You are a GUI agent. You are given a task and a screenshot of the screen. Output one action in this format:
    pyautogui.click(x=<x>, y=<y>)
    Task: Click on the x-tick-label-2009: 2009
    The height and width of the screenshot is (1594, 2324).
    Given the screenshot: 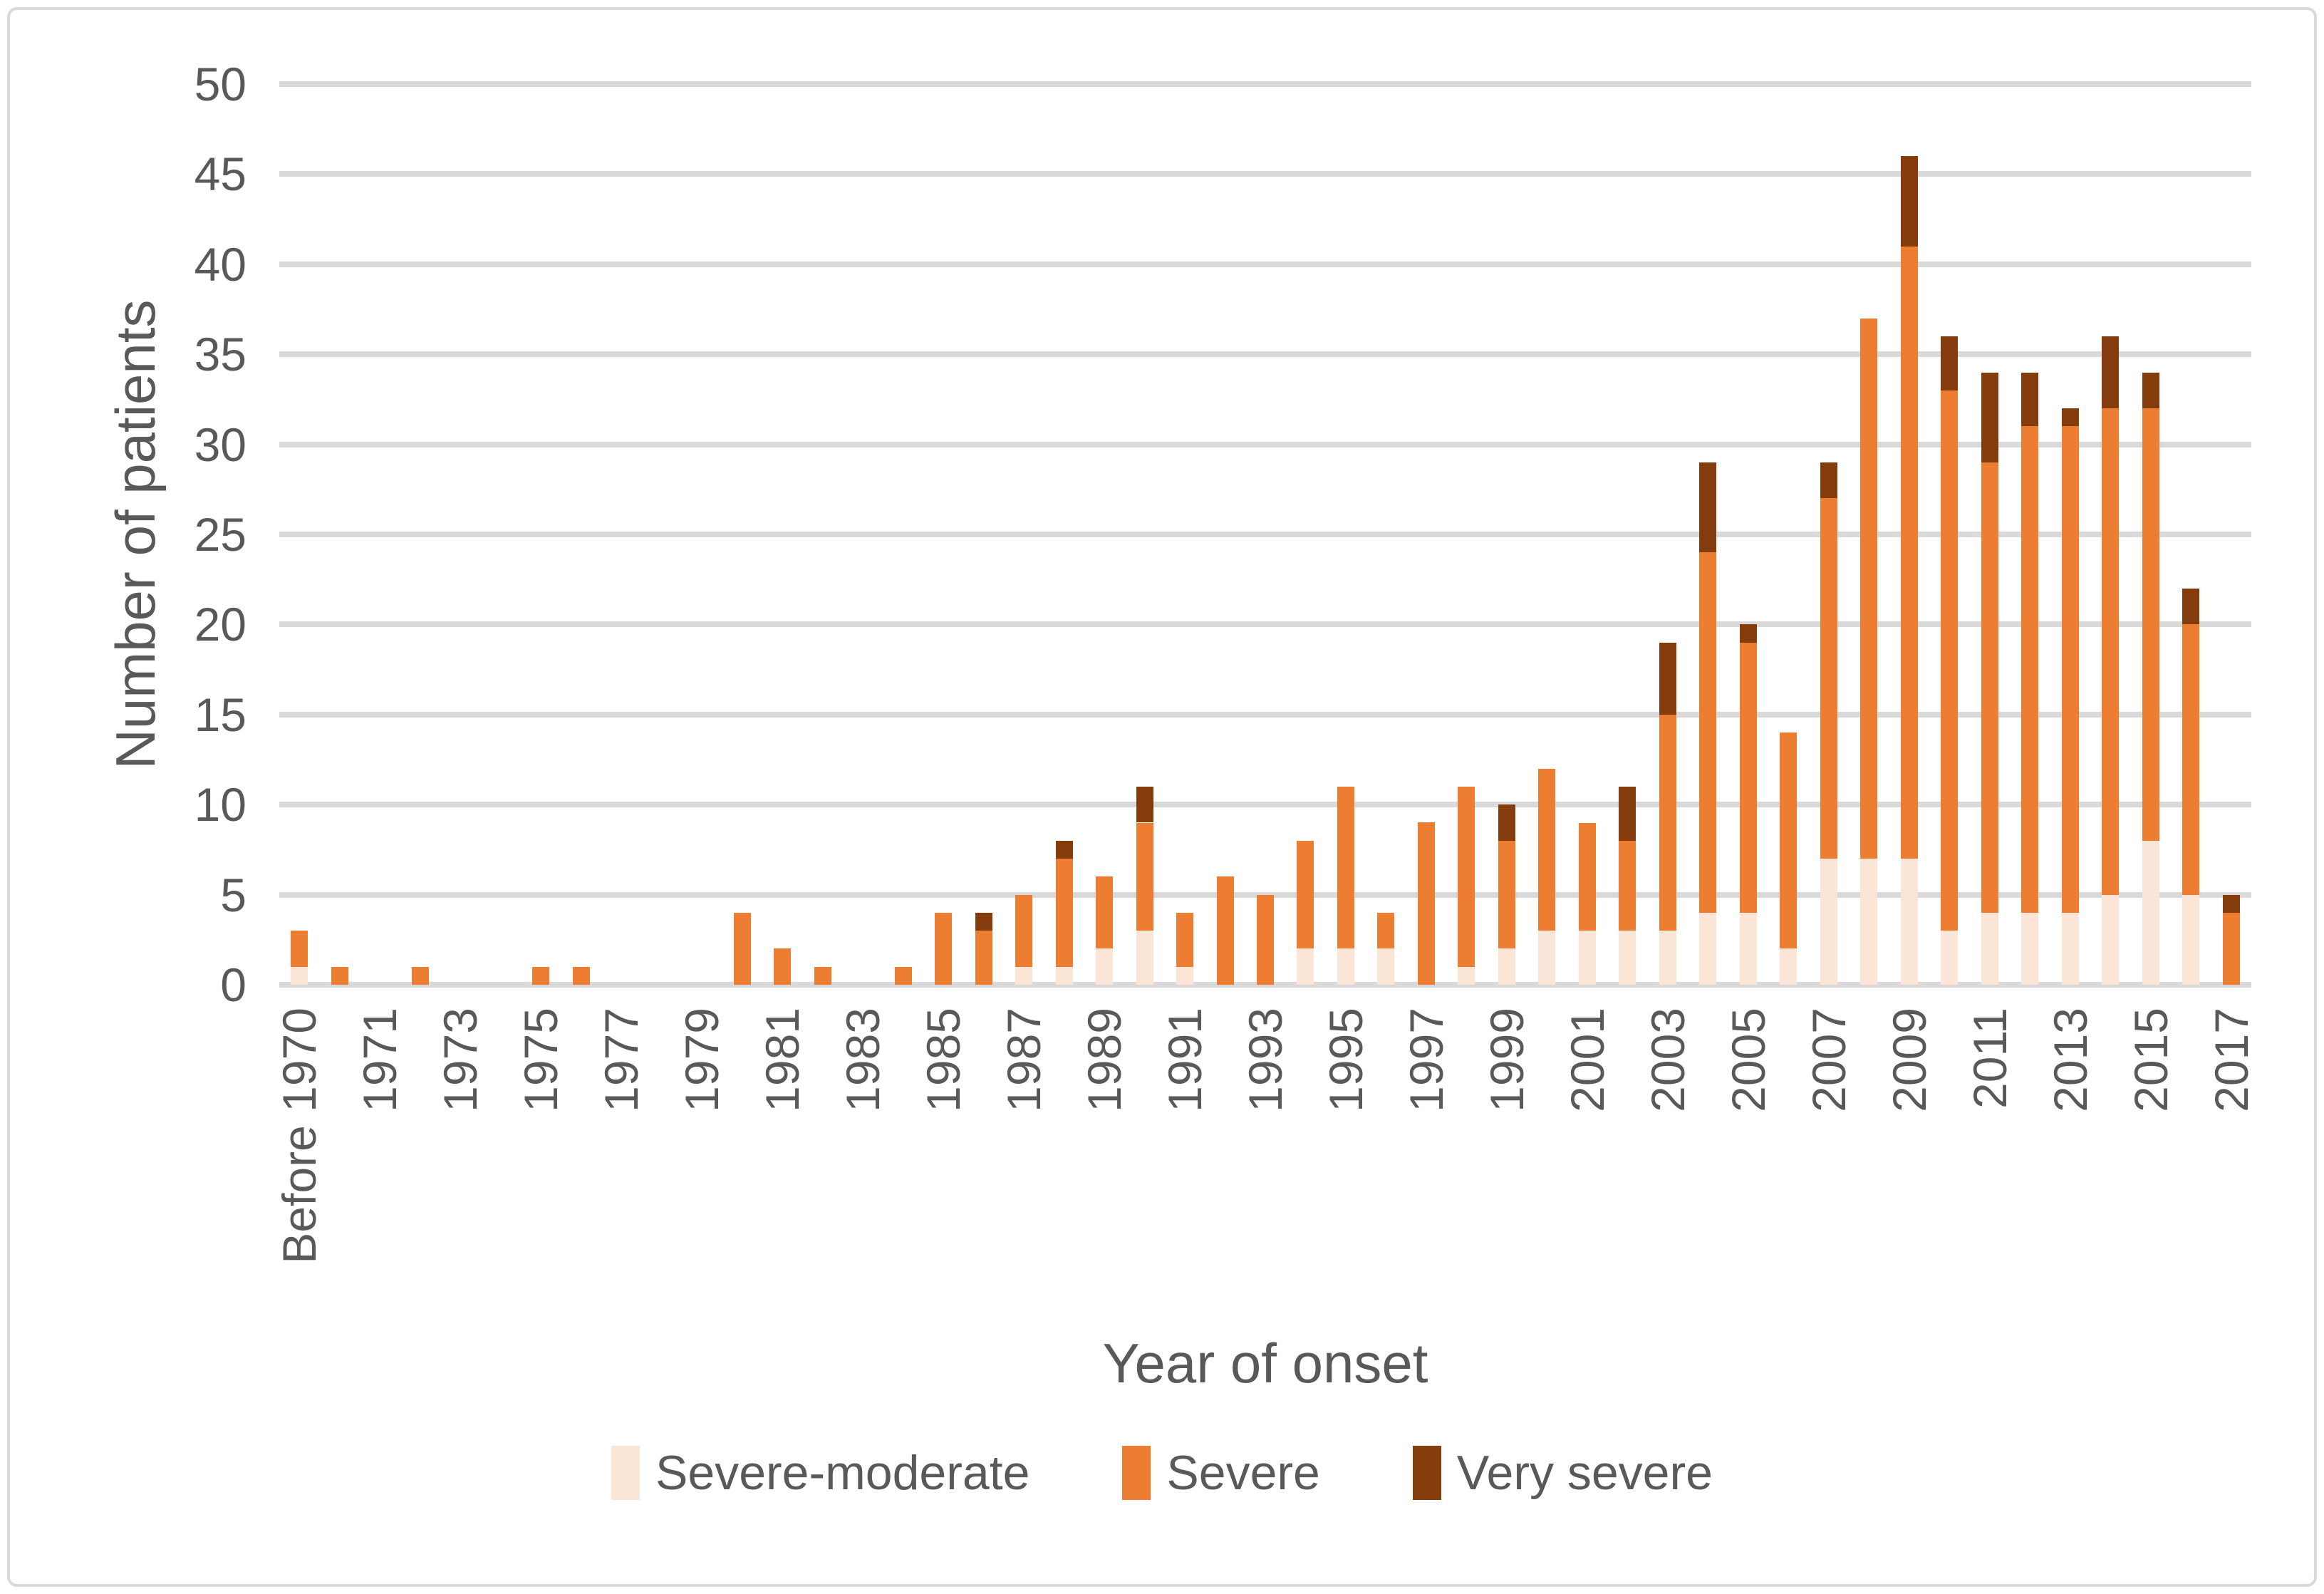 What is the action you would take?
    pyautogui.click(x=1909, y=1060)
    